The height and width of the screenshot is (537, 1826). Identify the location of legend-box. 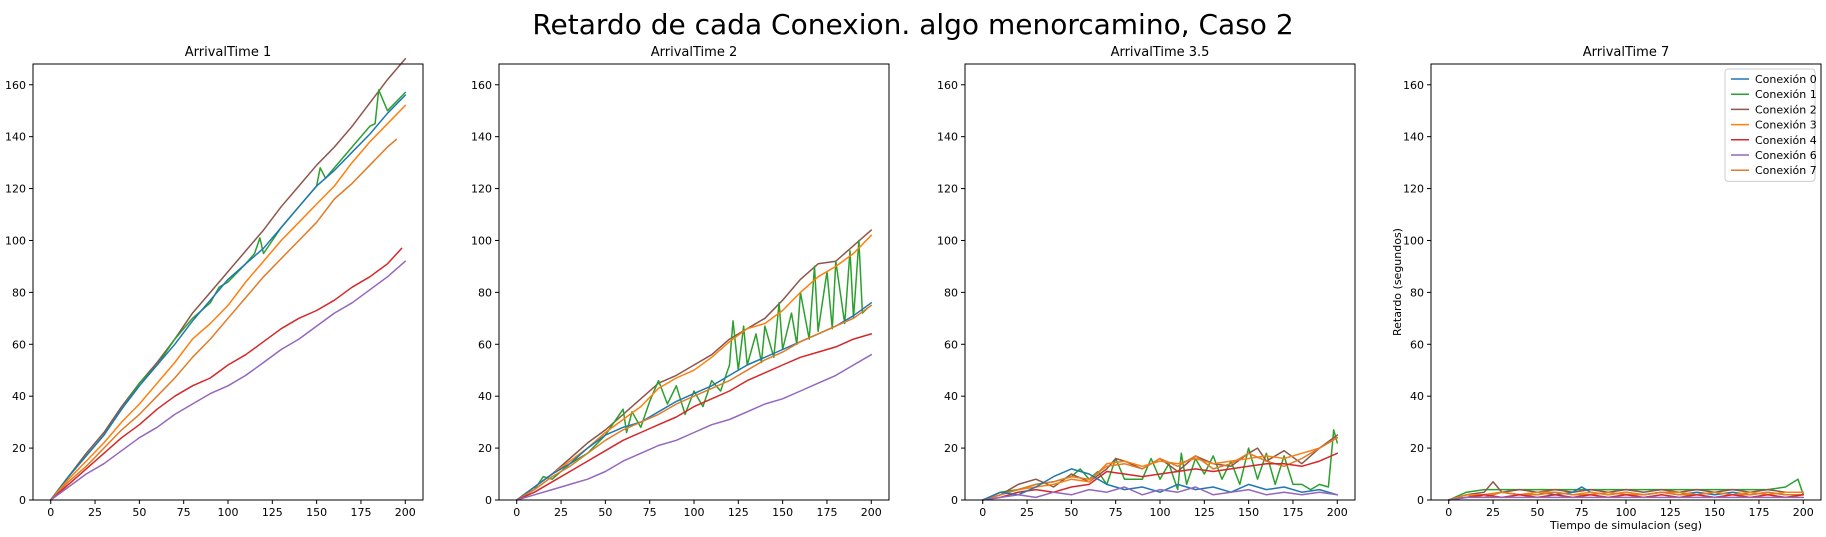
(1770, 125).